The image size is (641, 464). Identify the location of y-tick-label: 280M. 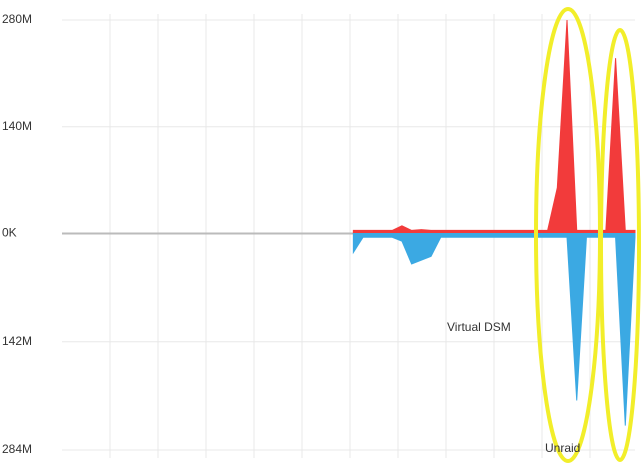
(17, 19).